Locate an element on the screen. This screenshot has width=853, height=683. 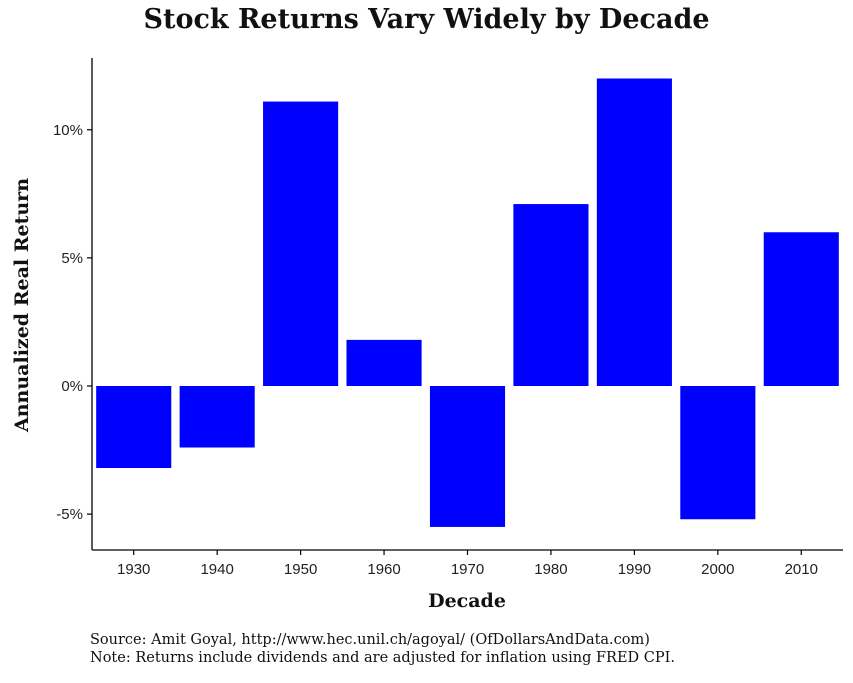
x-tick-label: 2010 is located at coordinates (801, 569).